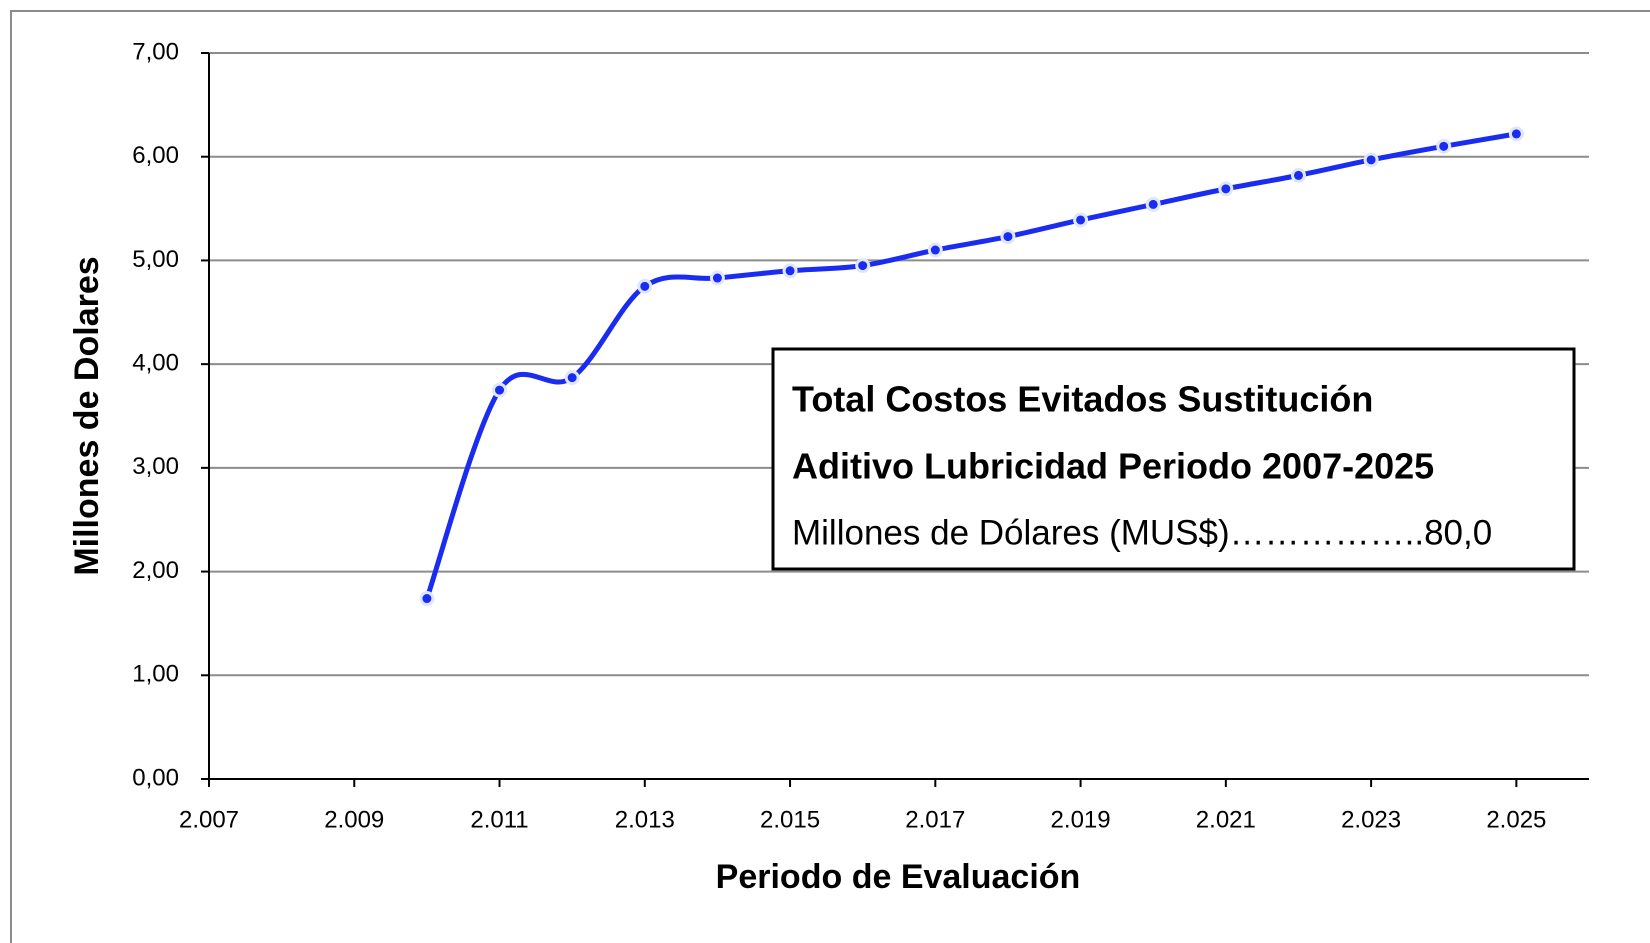  Describe the element at coordinates (1082, 399) in the screenshot. I see `annotation-text: Total Costos Evitados Sustitución` at that location.